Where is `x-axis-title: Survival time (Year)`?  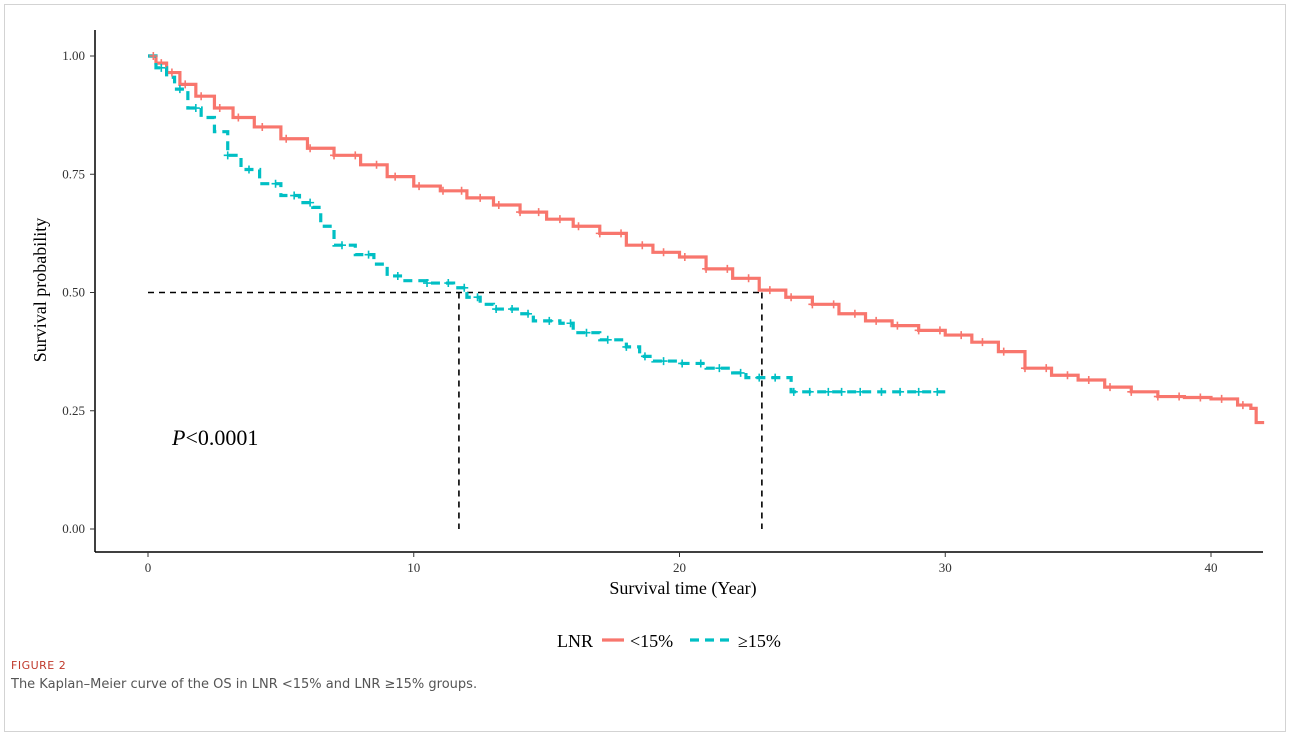
x-axis-title: Survival time (Year) is located at coordinates (682, 588).